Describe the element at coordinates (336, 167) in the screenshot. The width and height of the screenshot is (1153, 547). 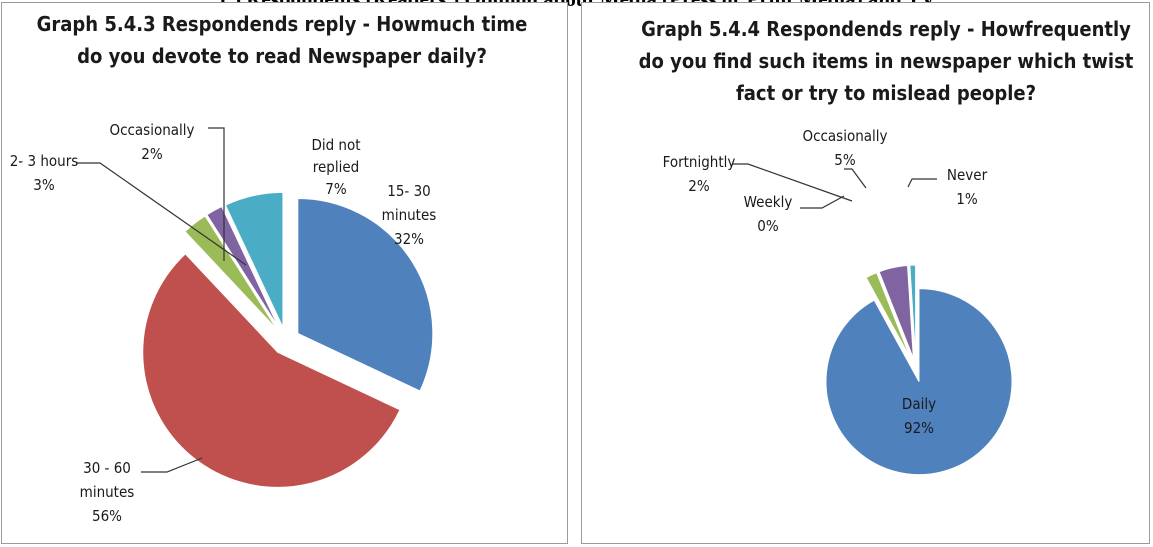
I see `slice-category-label: replied` at that location.